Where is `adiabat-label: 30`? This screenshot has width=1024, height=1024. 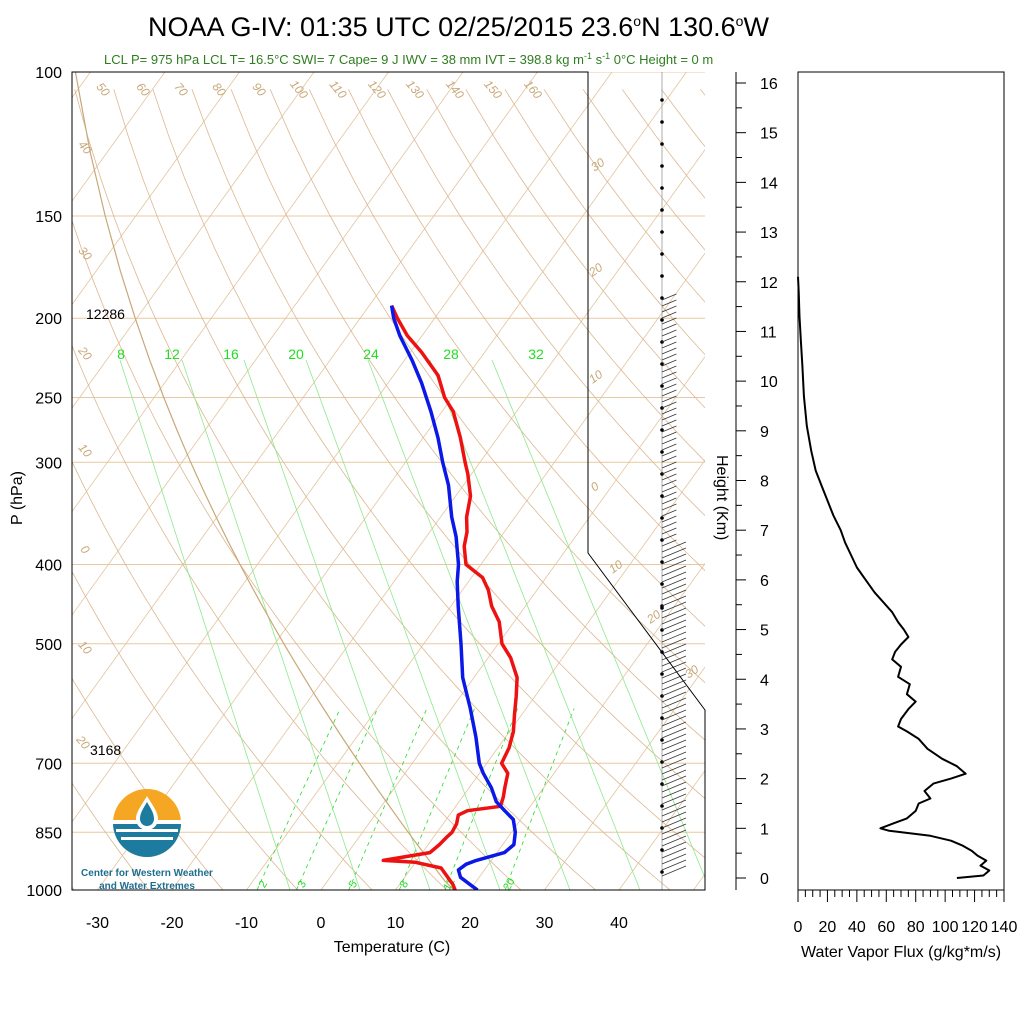
adiabat-label: 30 is located at coordinates (85, 253).